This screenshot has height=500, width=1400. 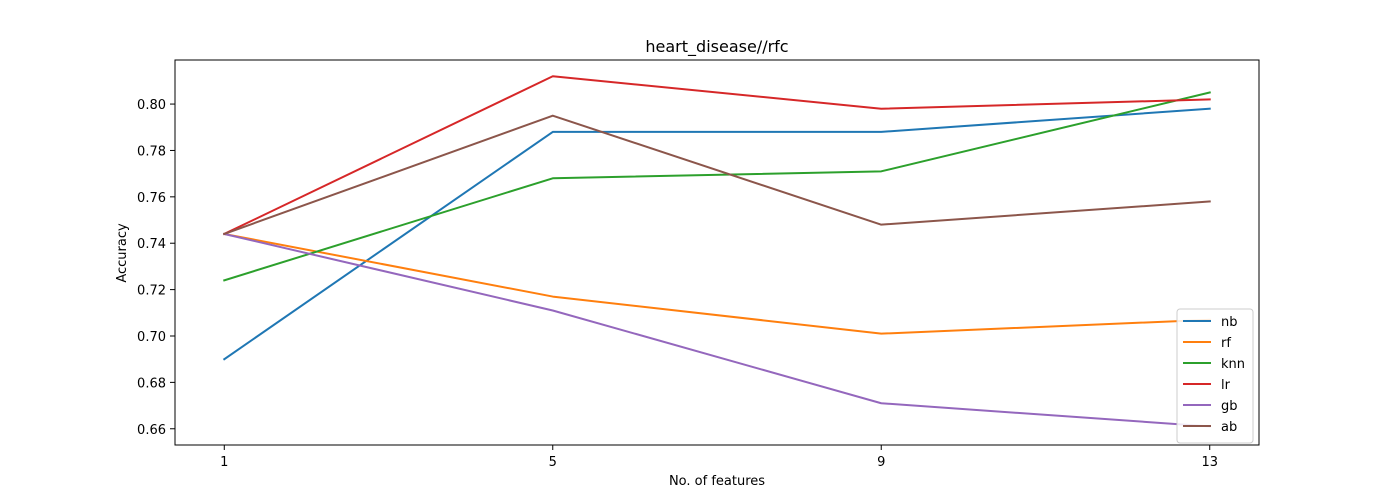 I want to click on legend-box, so click(x=1215, y=376).